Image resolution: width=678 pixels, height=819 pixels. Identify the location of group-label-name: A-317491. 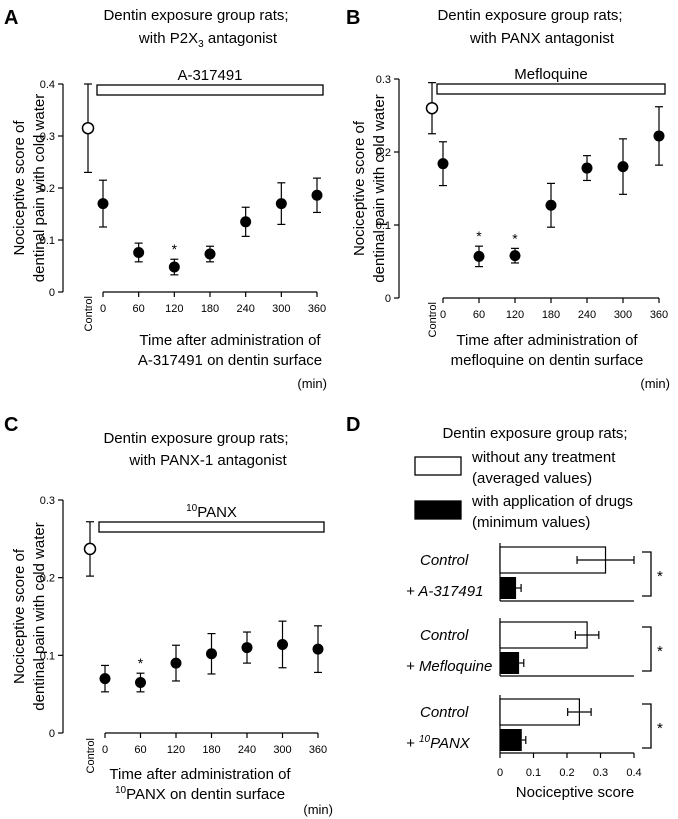
(450, 591).